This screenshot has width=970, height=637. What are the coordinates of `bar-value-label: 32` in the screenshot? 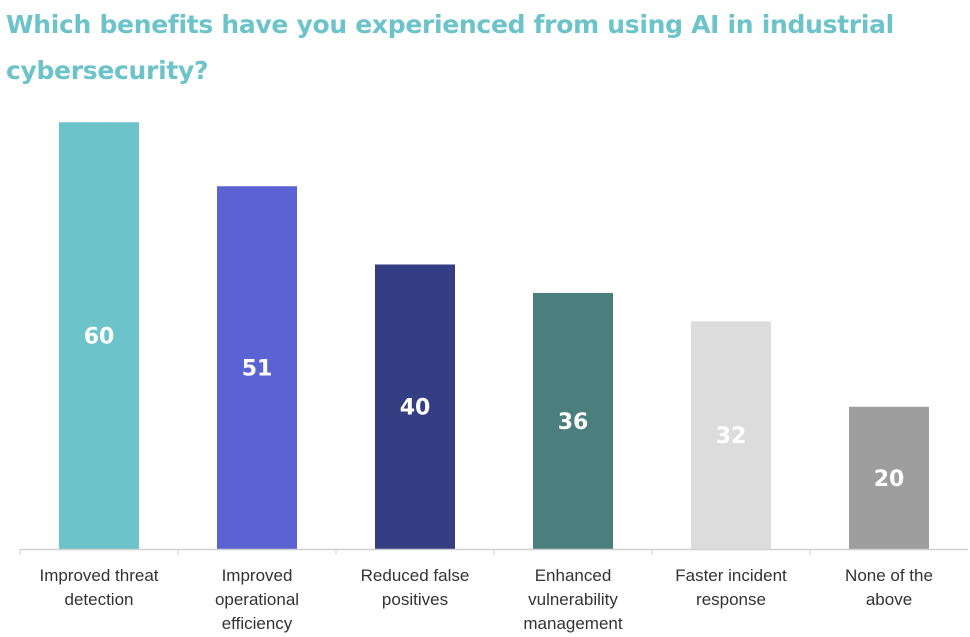 It's located at (731, 436).